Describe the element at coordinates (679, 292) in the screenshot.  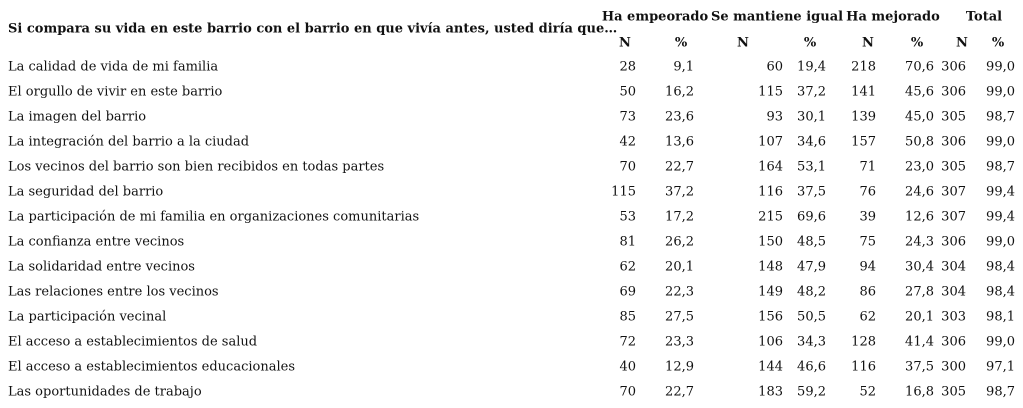
I see `cell: 22,3` at that location.